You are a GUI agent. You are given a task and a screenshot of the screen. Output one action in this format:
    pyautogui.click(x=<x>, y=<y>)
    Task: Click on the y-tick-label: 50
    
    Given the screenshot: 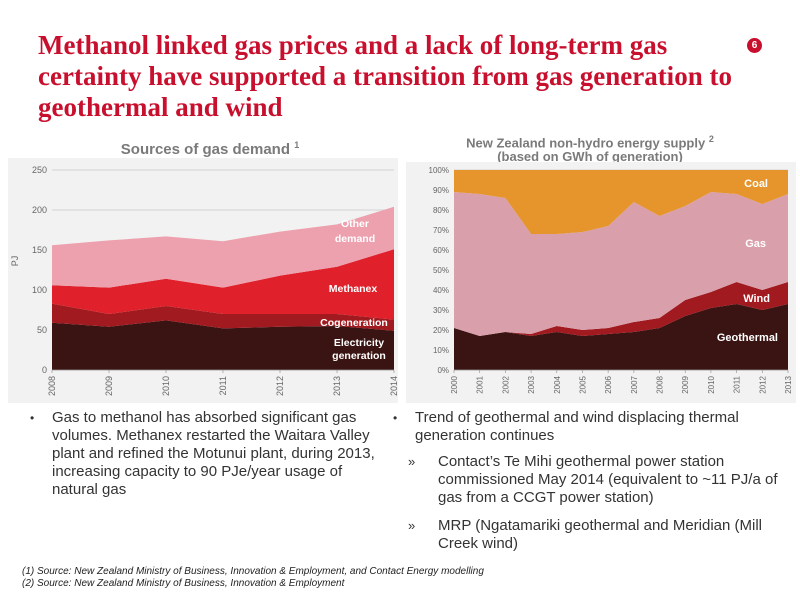 What is the action you would take?
    pyautogui.click(x=42, y=330)
    